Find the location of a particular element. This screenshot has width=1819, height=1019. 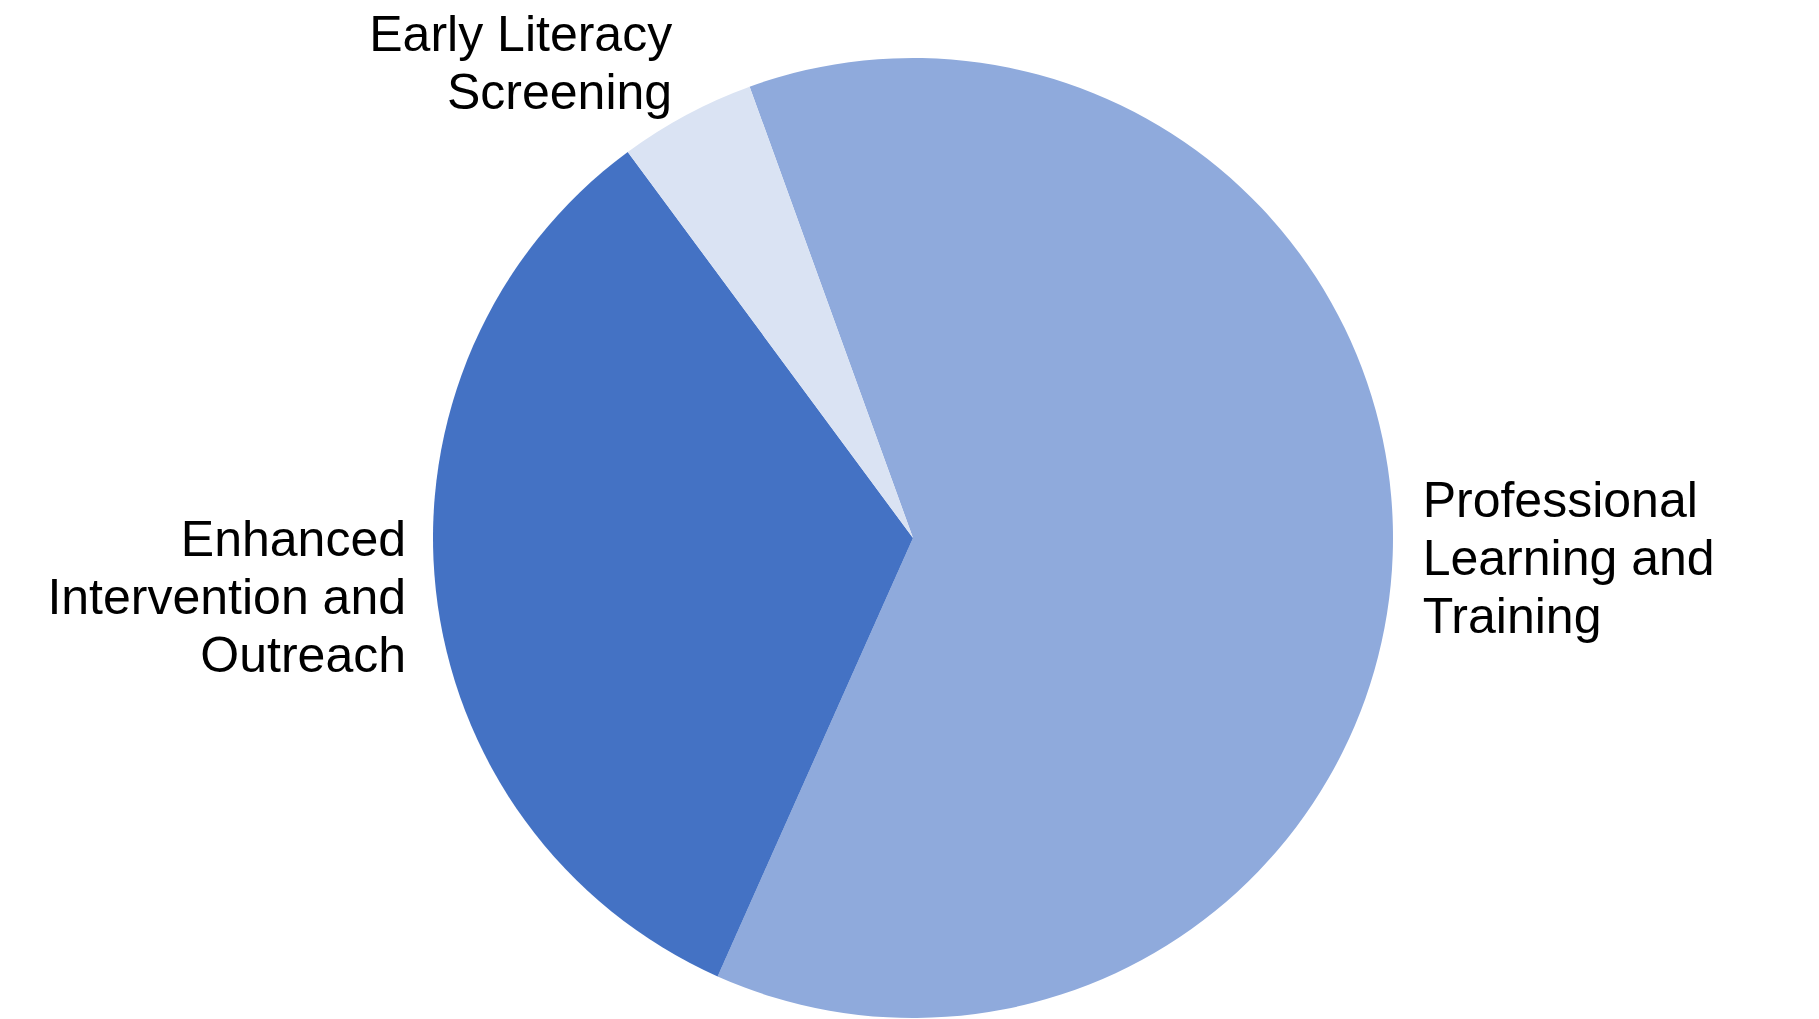

slice-label: Enhanced Intervention and Outreach is located at coordinates (226, 597).